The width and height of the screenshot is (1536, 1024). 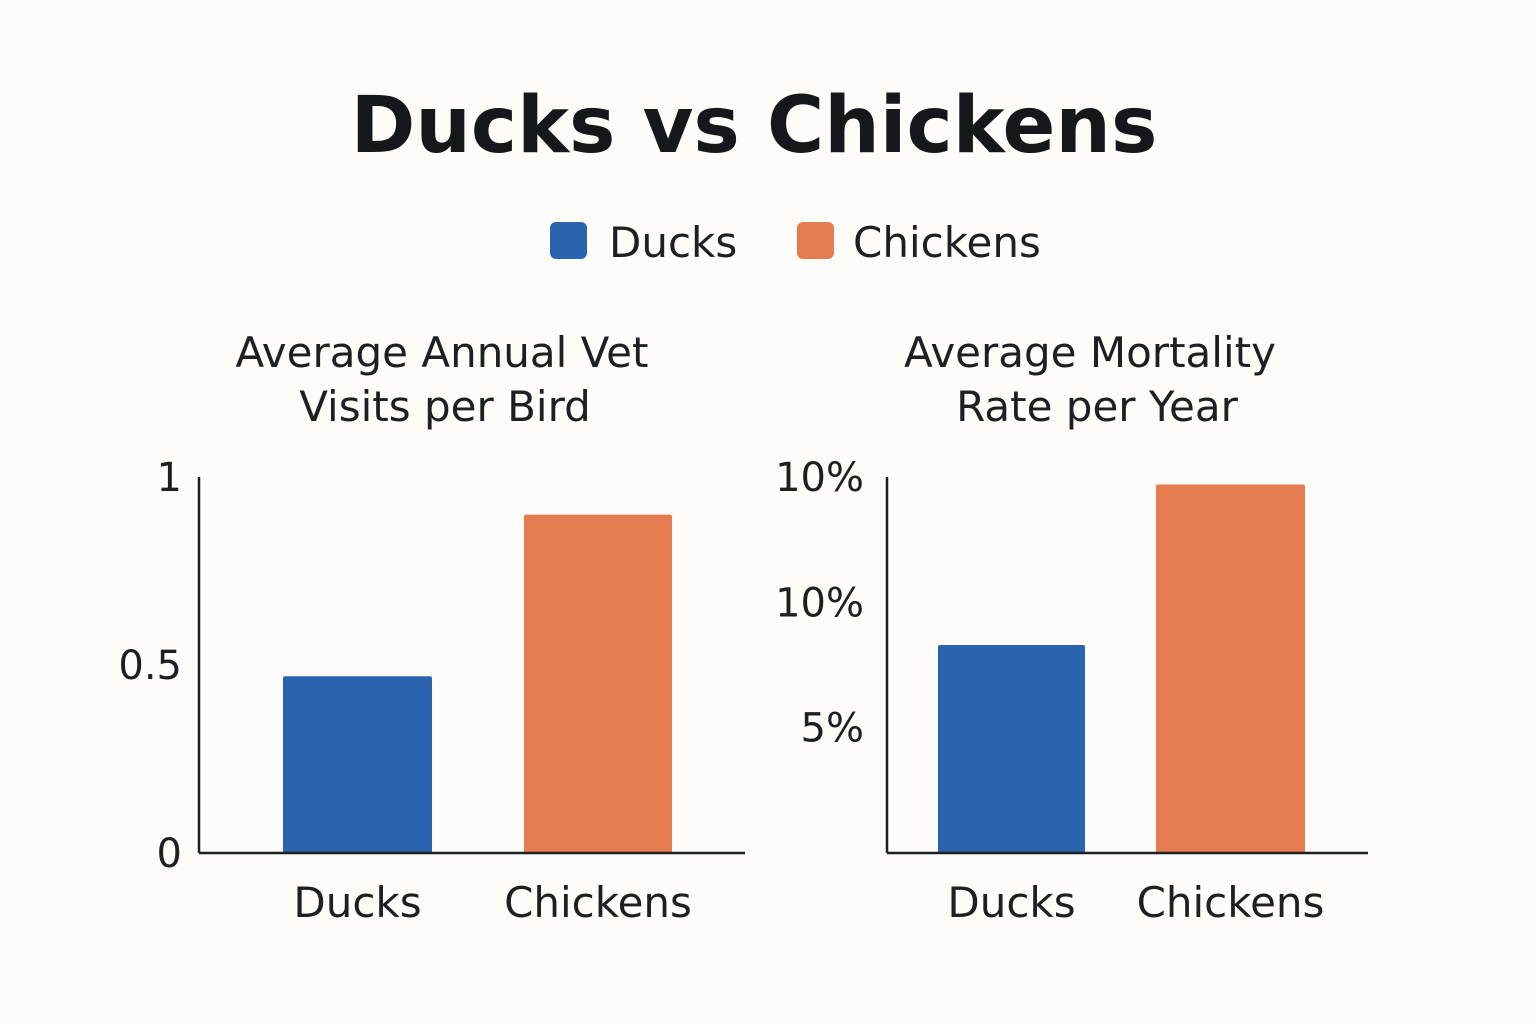 I want to click on y-tick-label: 1, so click(x=169, y=478).